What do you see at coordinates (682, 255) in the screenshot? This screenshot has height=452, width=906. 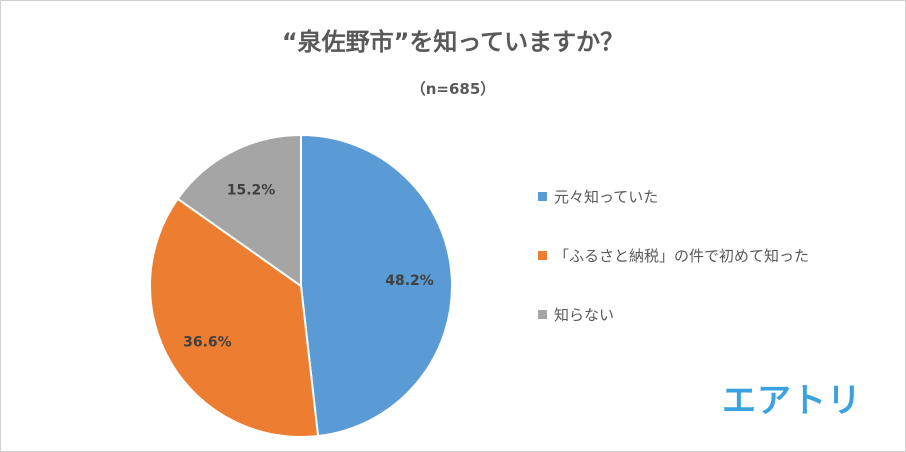 I see `legend-label: 「ふるさと納税」の件で初めて知った` at bounding box center [682, 255].